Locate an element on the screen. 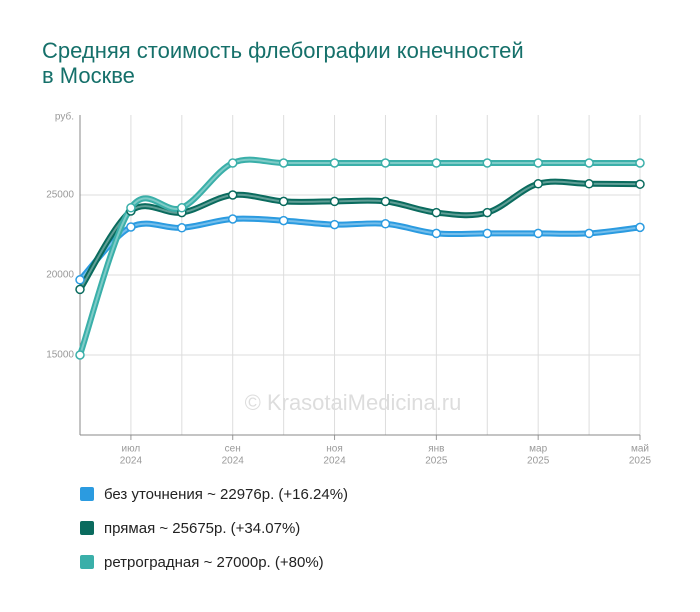  series-line is located at coordinates (359, 248).